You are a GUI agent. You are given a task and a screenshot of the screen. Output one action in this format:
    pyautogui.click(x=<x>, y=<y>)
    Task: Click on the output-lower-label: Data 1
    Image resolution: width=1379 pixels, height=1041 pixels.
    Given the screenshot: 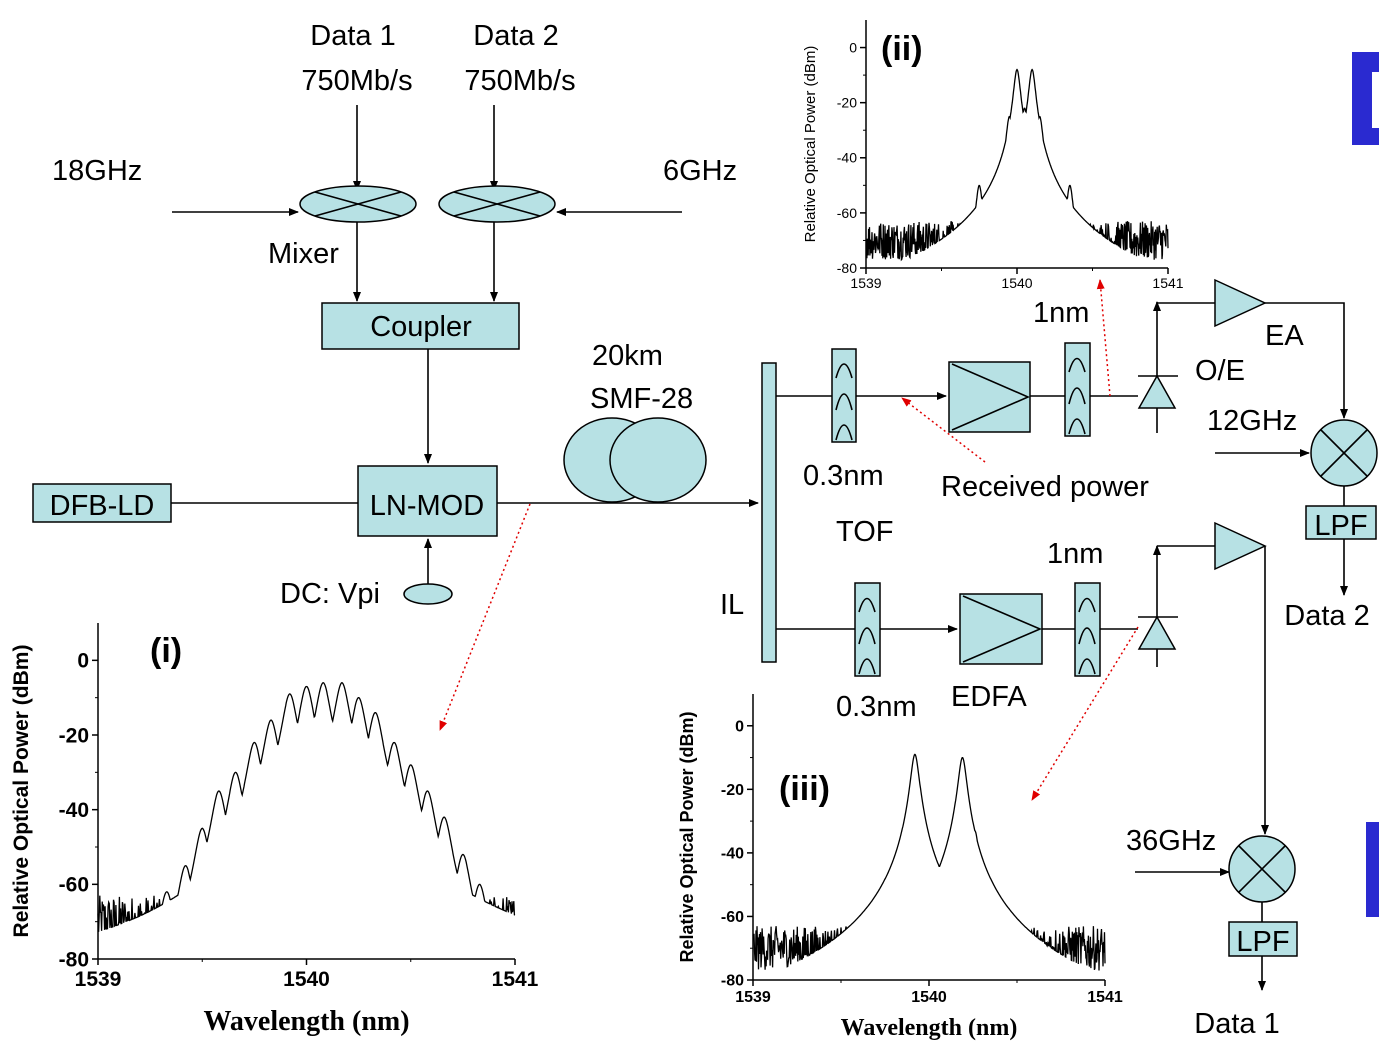 What is the action you would take?
    pyautogui.click(x=1236, y=1024)
    